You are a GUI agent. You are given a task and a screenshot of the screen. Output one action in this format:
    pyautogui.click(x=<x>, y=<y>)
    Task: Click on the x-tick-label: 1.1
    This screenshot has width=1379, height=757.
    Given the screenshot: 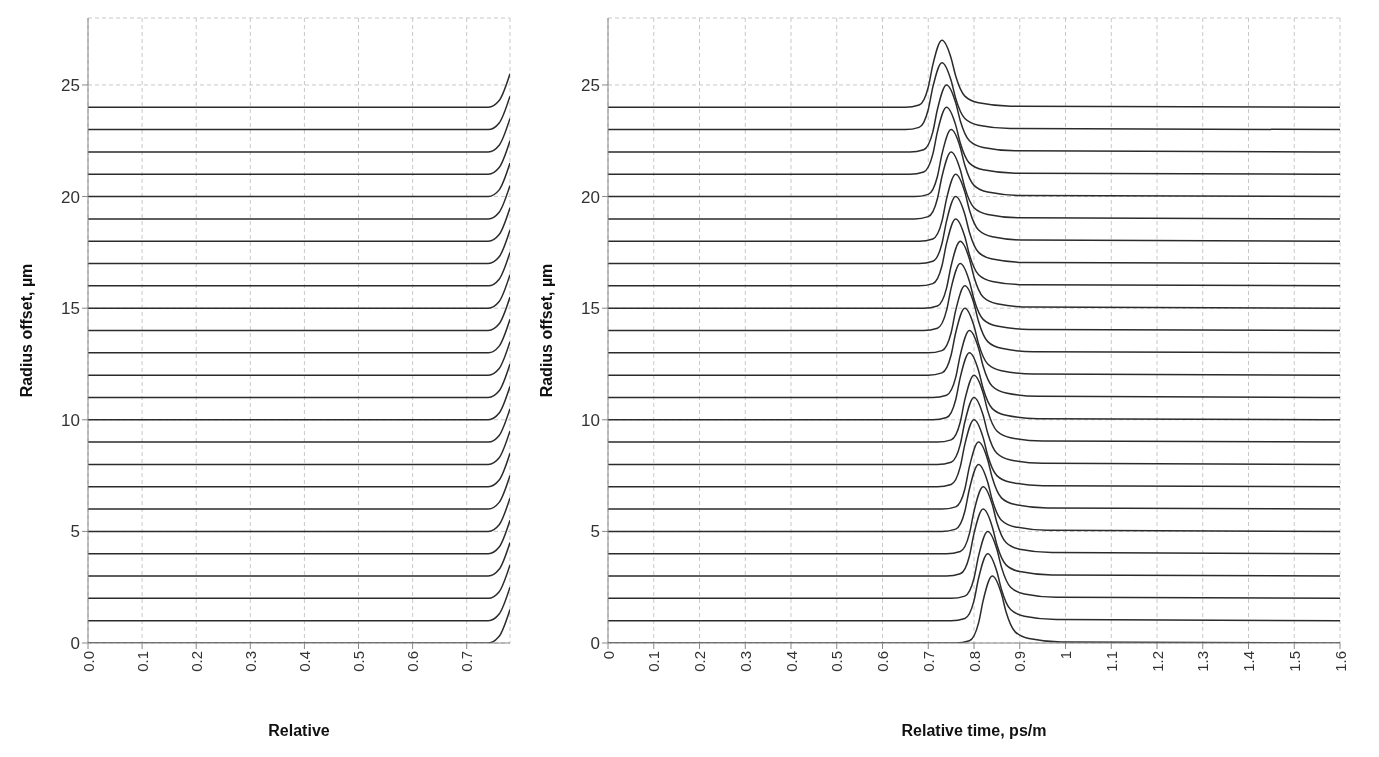 What is the action you would take?
    pyautogui.click(x=1111, y=661)
    